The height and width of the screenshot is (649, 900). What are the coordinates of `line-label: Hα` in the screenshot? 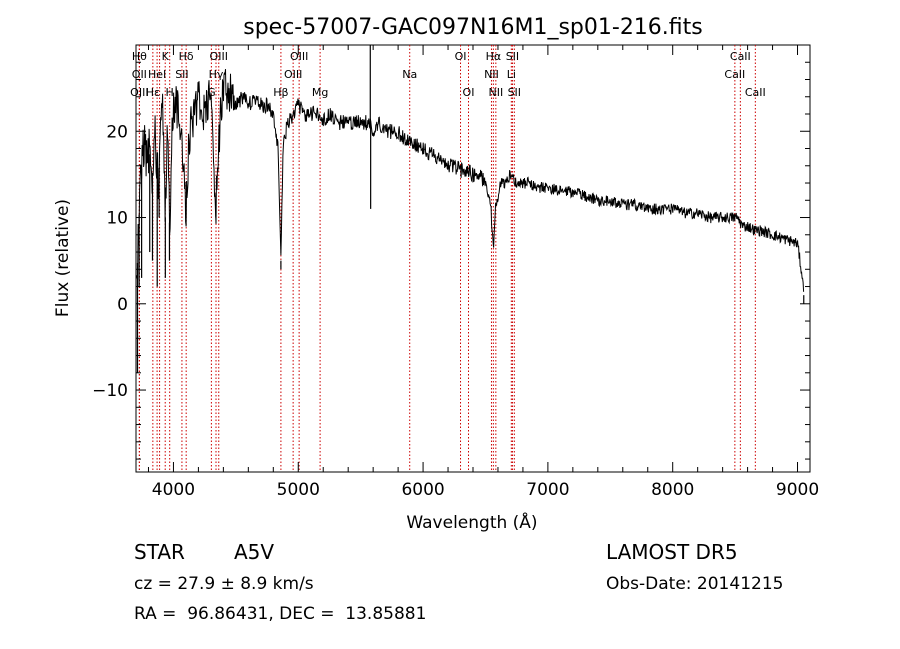 It's located at (494, 56).